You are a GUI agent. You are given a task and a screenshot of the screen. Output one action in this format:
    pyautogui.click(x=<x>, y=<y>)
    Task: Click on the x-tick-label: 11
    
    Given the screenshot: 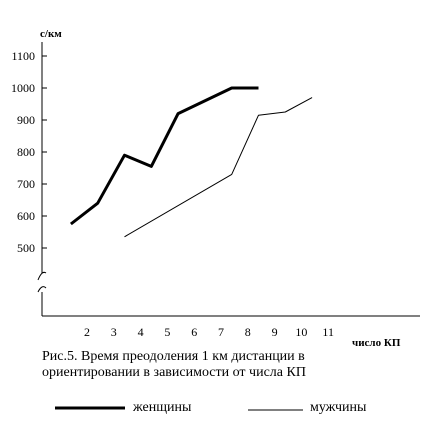 What is the action you would take?
    pyautogui.click(x=328, y=332)
    